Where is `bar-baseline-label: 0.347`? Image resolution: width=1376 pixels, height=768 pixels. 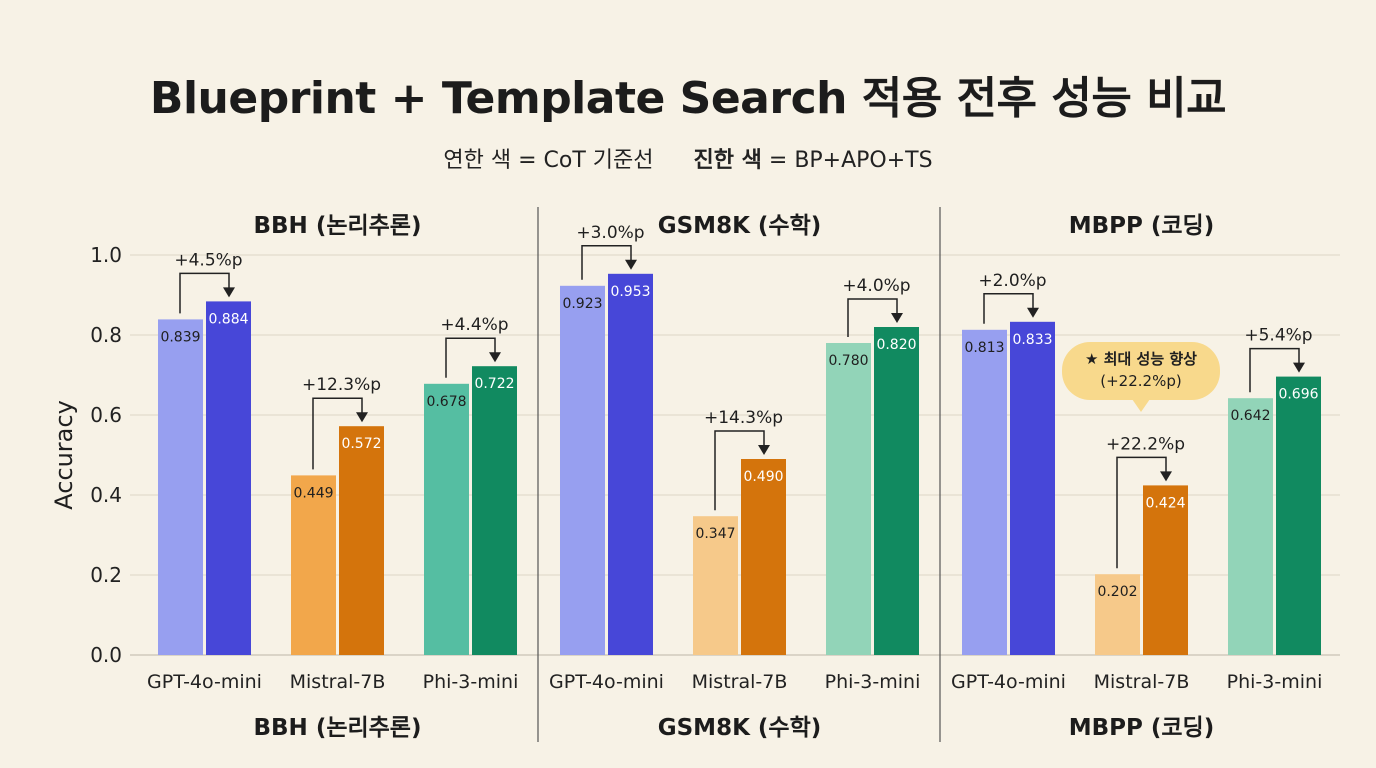
bar-baseline-label: 0.347 is located at coordinates (715, 534).